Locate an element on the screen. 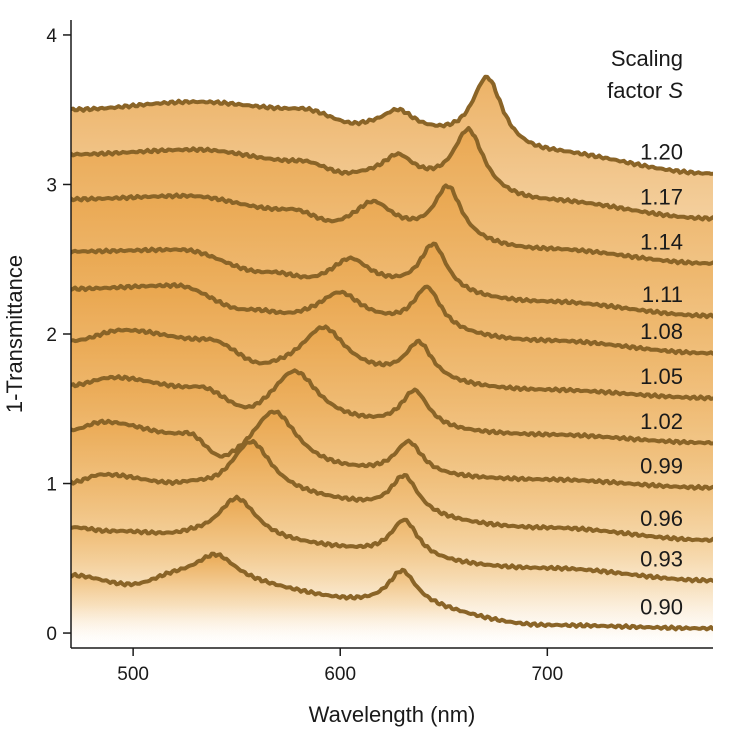 Image resolution: width=730 pixels, height=735 pixels. legend-title-line1: Scaling is located at coordinates (647, 58).